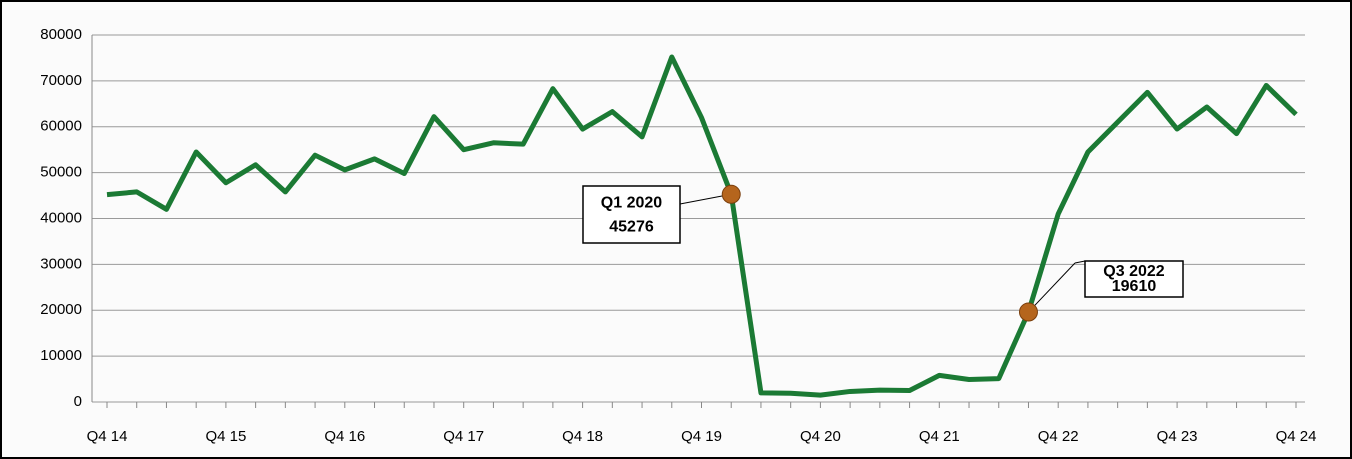 The width and height of the screenshot is (1352, 459). What do you see at coordinates (61, 172) in the screenshot?
I see `y-tick-label: 50000` at bounding box center [61, 172].